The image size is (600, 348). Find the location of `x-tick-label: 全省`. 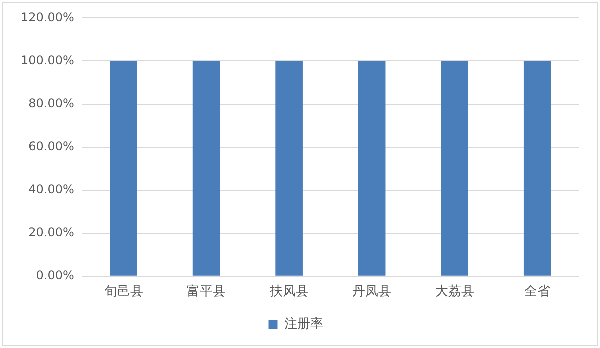

x-tick-label: 全省 is located at coordinates (537, 292).